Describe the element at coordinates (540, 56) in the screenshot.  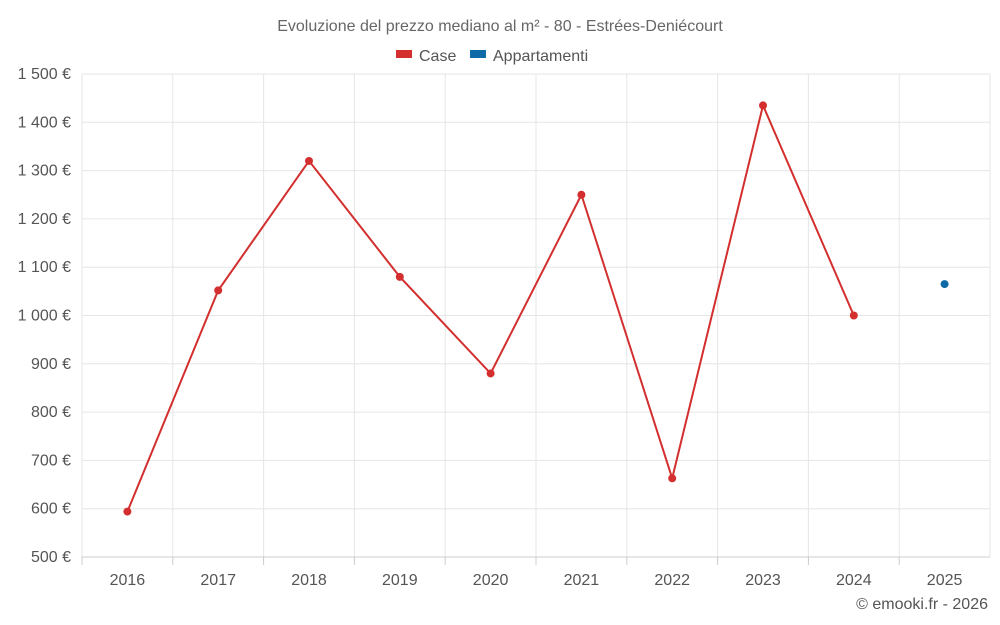
I see `legend-label-appartamenti: Appartamenti` at that location.